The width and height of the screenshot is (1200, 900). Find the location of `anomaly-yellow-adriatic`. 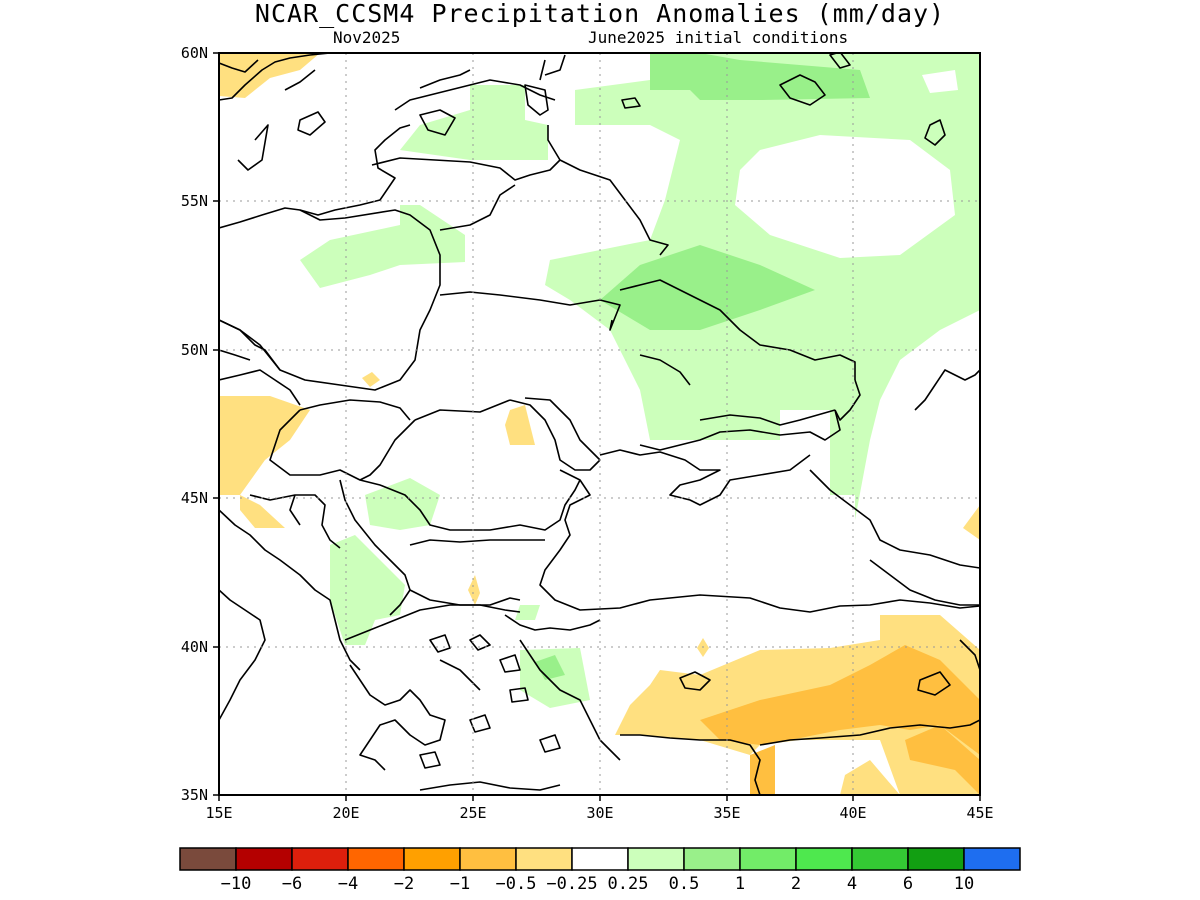

anomaly-yellow-adriatic is located at coordinates (262, 511).